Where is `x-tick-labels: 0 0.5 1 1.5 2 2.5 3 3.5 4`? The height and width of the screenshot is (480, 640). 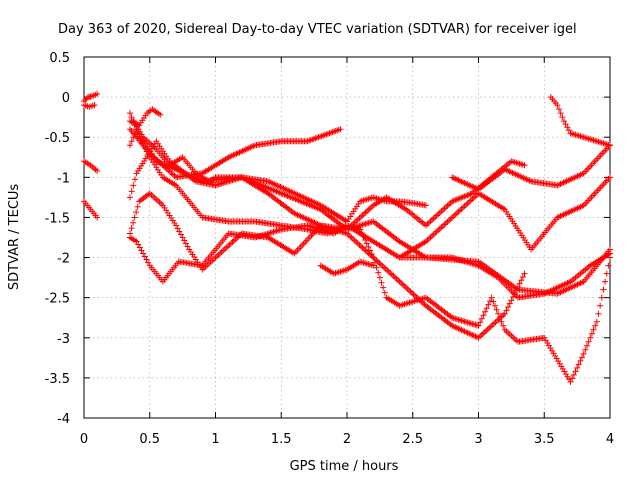
x-tick-labels: 0 0.5 1 1.5 2 2.5 3 3.5 4 is located at coordinates (347, 439).